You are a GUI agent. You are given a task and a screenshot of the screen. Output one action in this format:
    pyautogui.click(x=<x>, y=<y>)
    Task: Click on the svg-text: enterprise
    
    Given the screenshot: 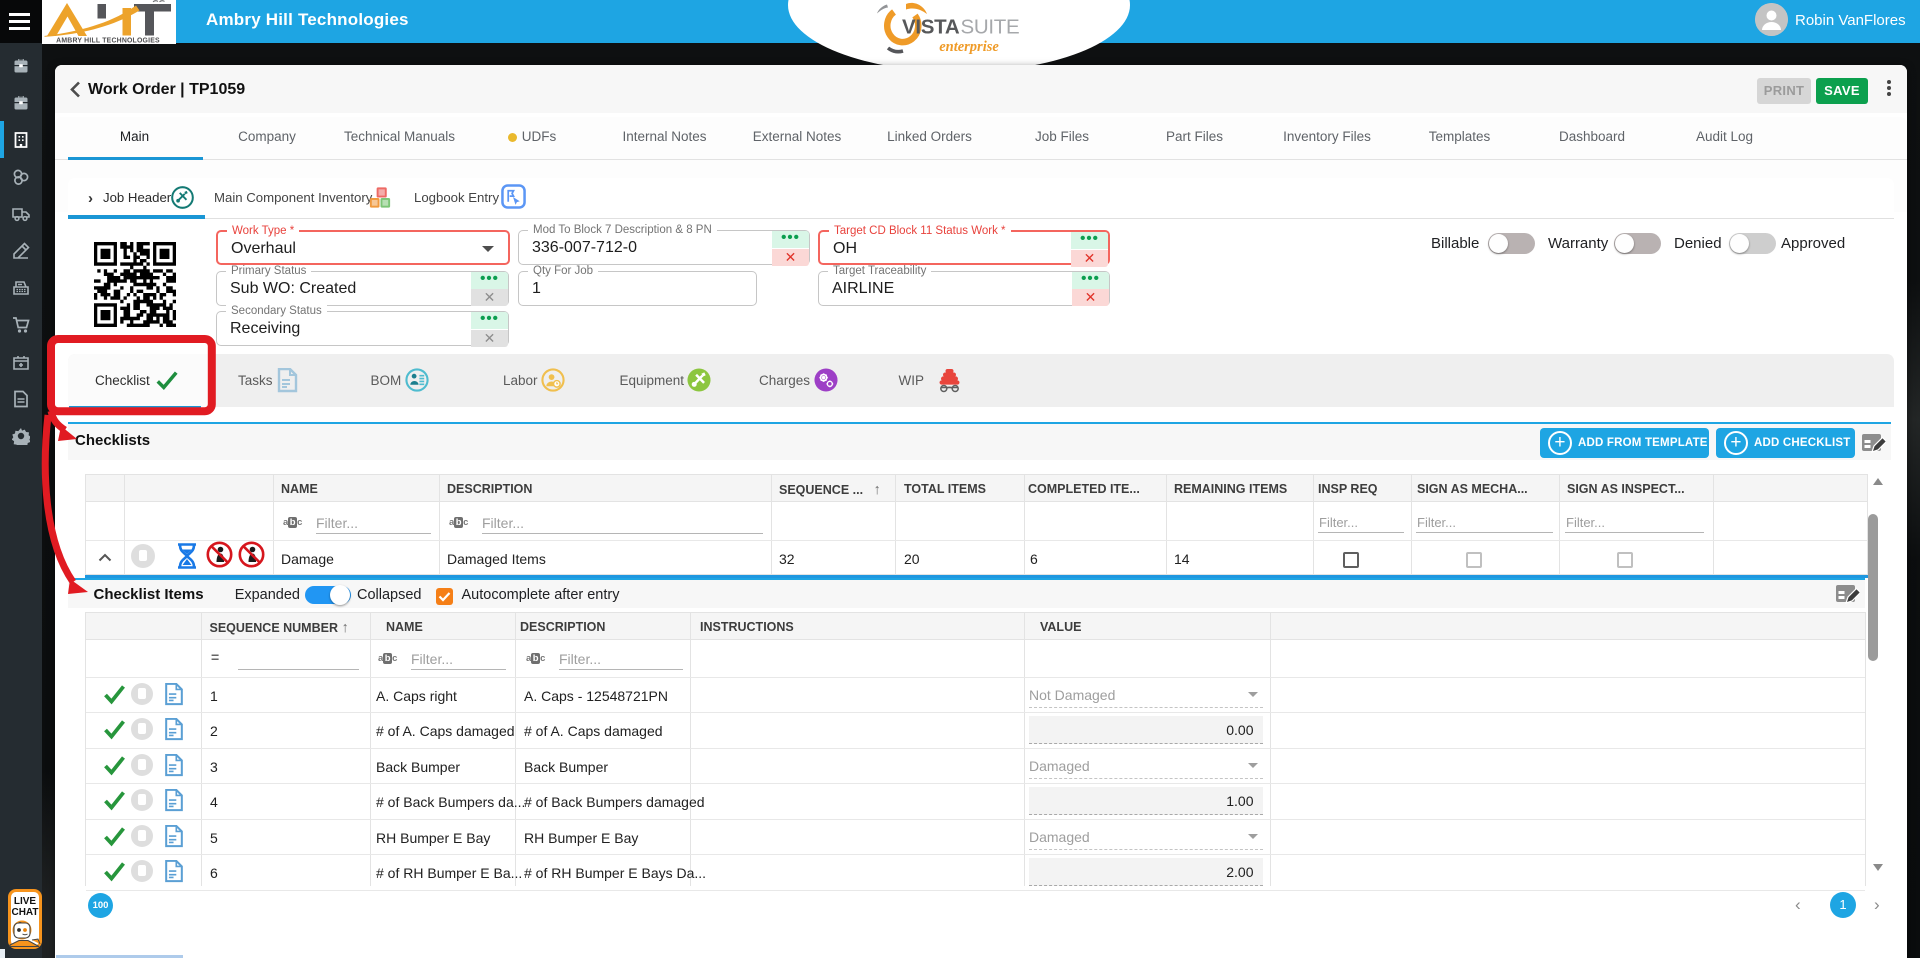 What is the action you would take?
    pyautogui.click(x=969, y=47)
    